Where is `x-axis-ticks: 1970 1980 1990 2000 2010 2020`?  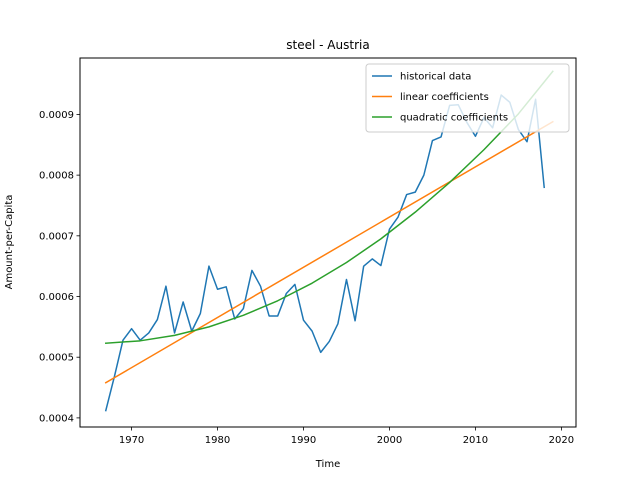 x-axis-ticks: 1970 1980 1990 2000 2010 2020 is located at coordinates (346, 436).